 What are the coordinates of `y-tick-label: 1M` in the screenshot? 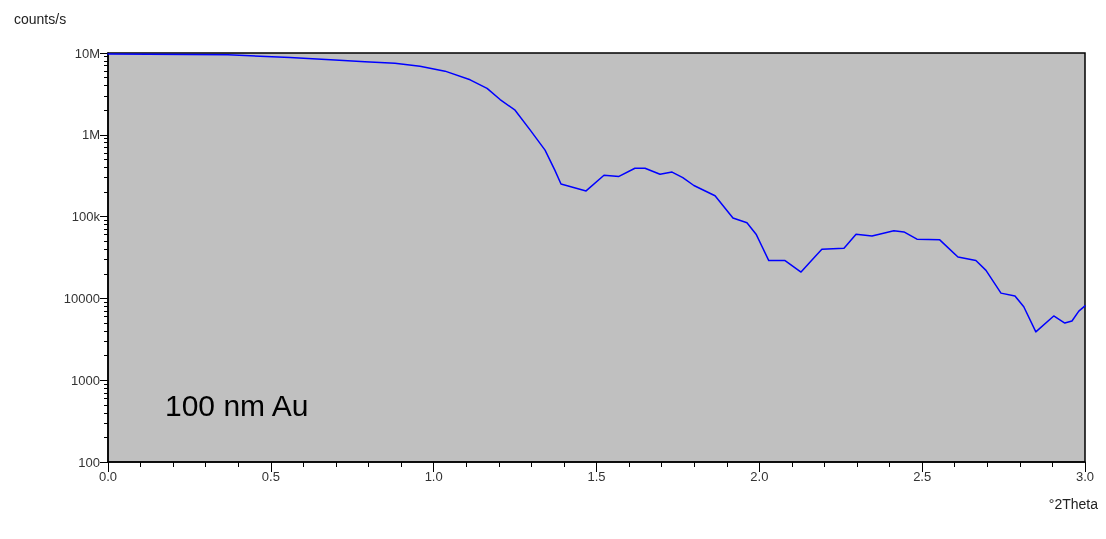 It's located at (90, 135).